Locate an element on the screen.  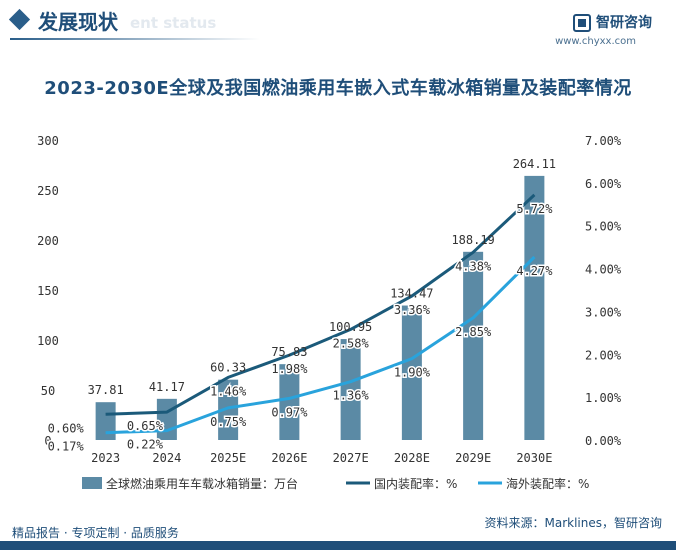
bar-value-label: 41.17 is located at coordinates (167, 387).